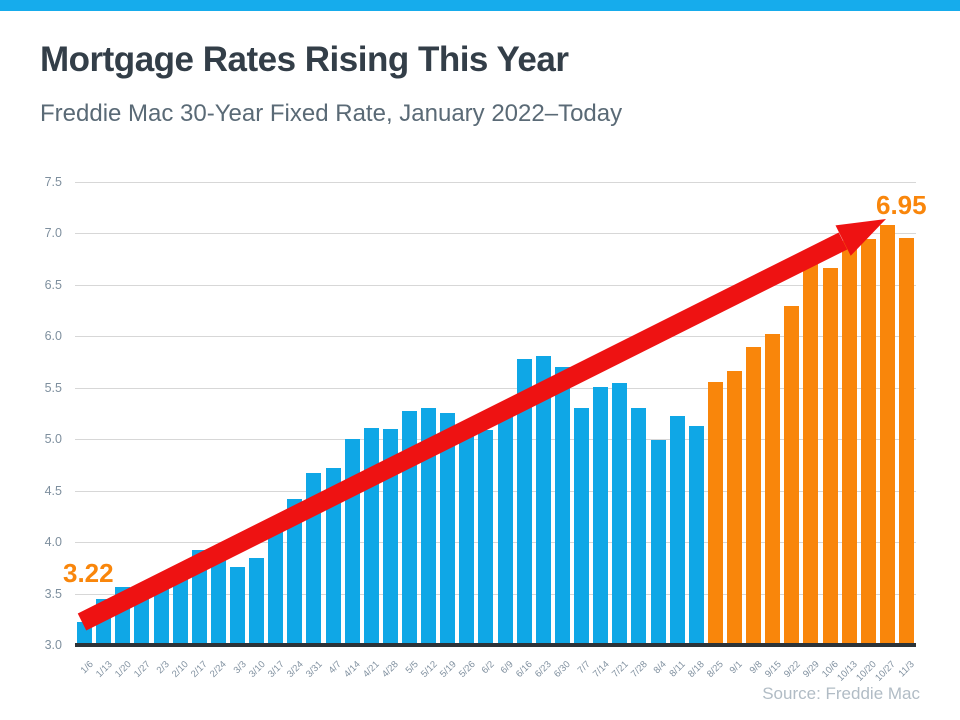 Image resolution: width=960 pixels, height=720 pixels. Describe the element at coordinates (773, 490) in the screenshot. I see `bar-9/15` at that location.